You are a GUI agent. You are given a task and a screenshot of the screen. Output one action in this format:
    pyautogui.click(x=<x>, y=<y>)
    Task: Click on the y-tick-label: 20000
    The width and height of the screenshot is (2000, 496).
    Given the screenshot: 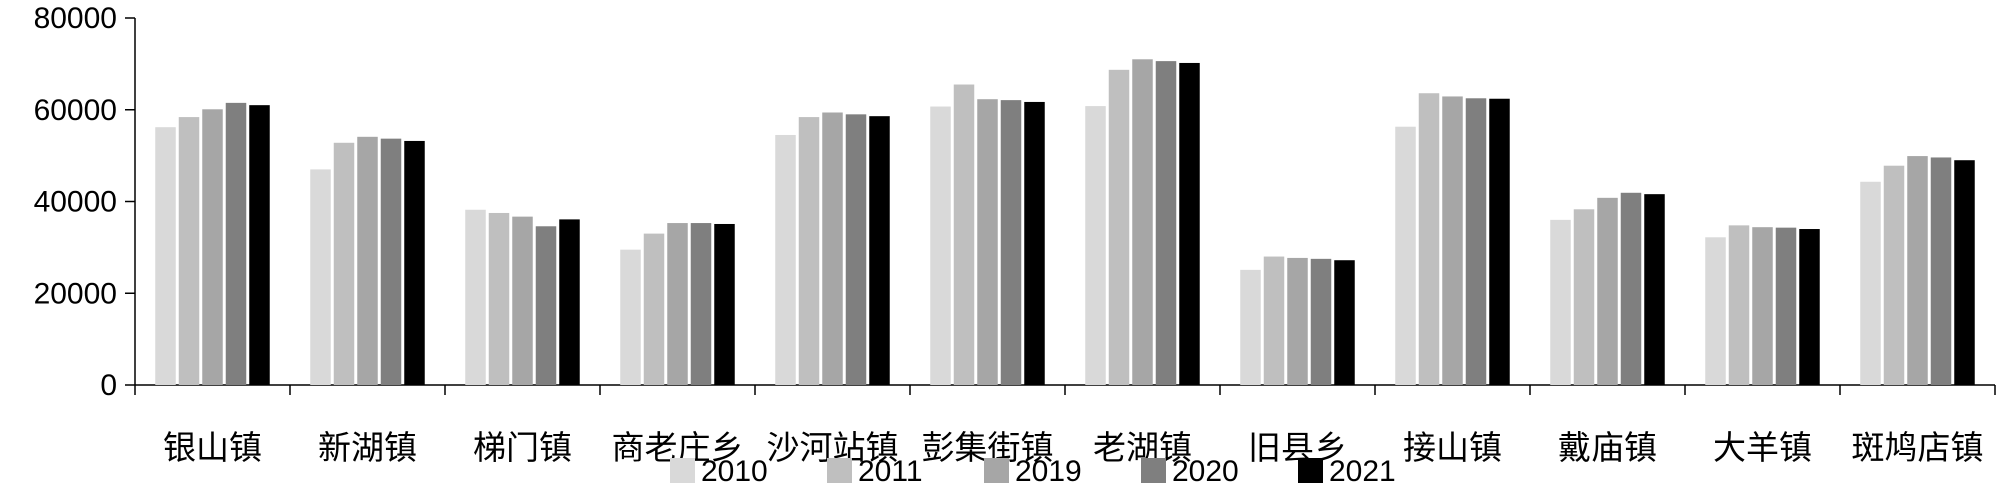 What is the action you would take?
    pyautogui.click(x=75, y=293)
    